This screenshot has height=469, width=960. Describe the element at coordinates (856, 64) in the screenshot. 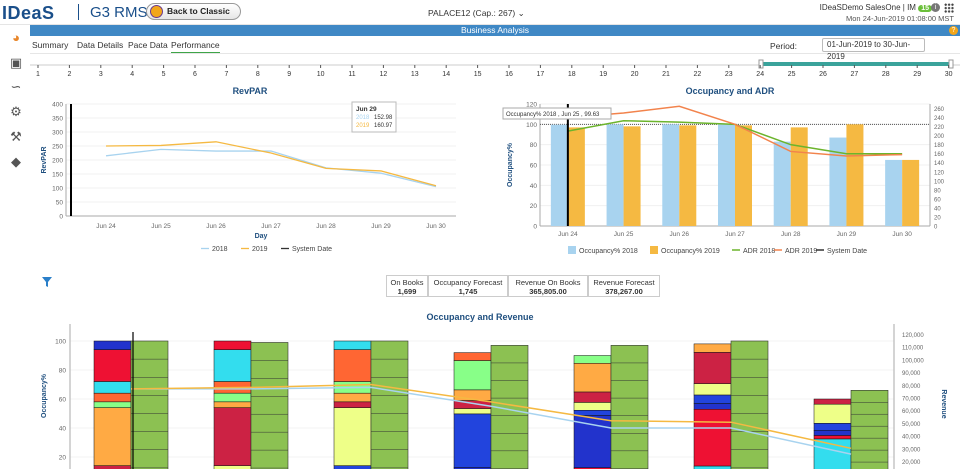

I see `selected-range-bar` at that location.